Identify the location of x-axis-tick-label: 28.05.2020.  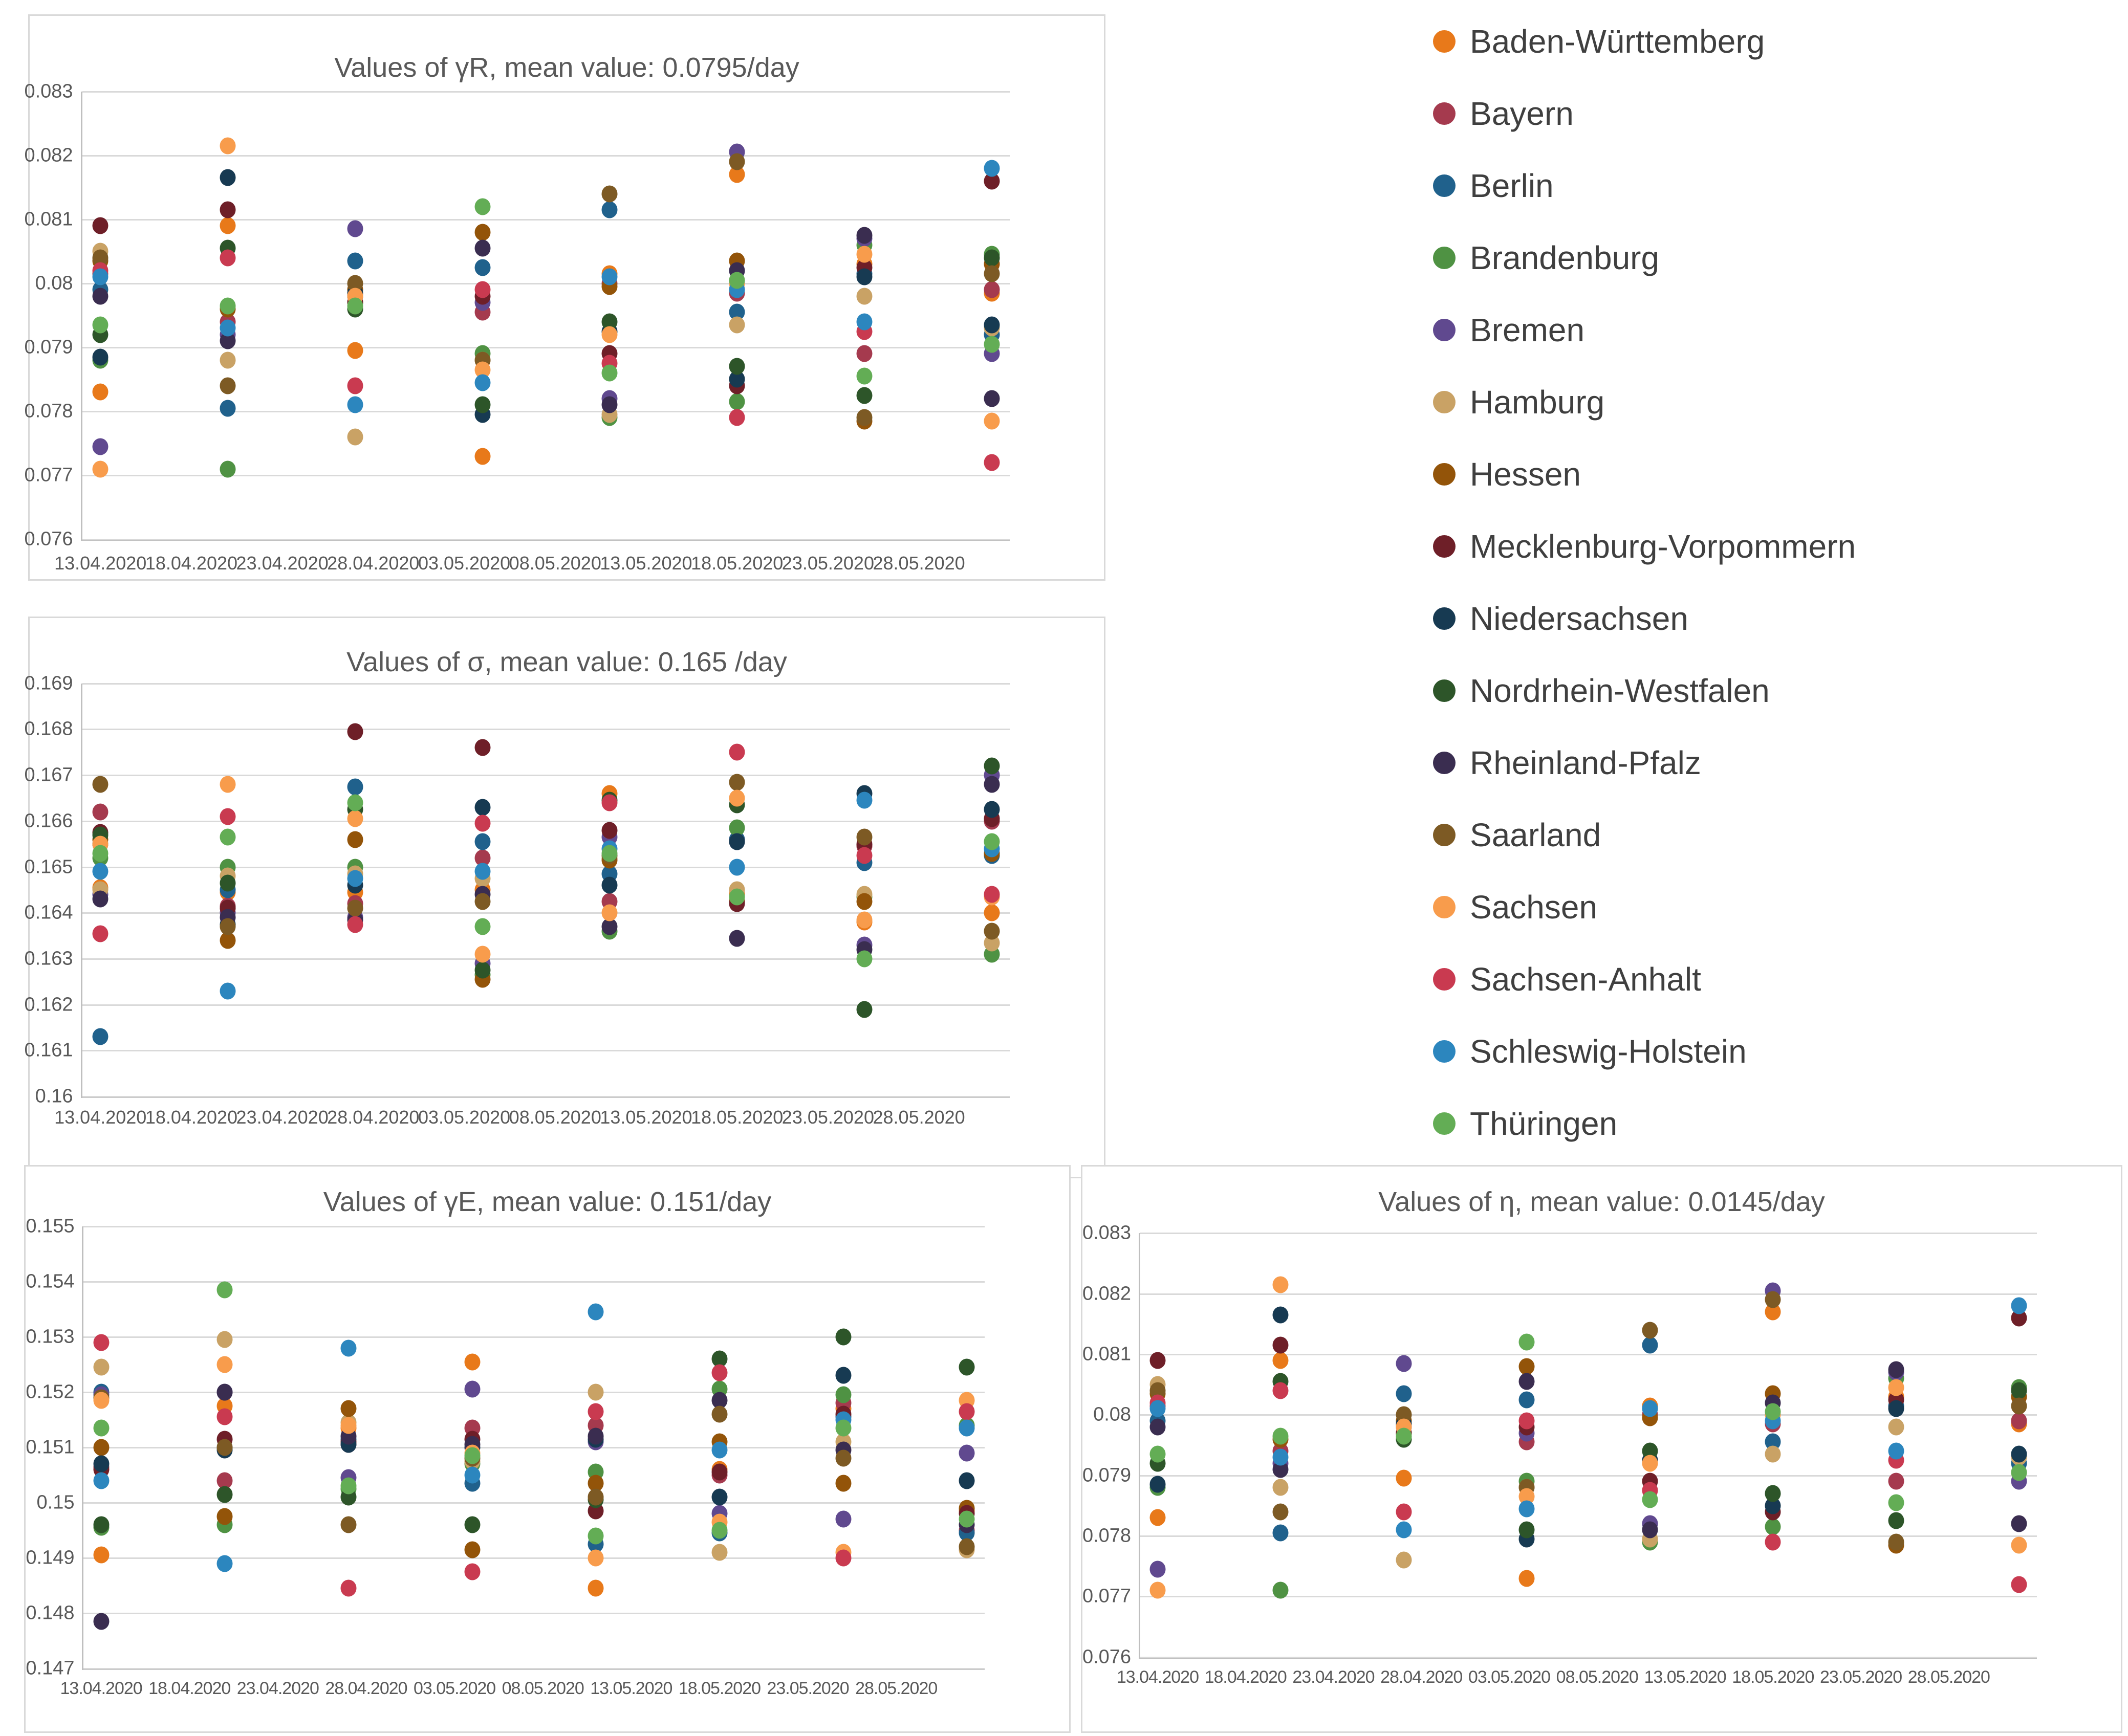
(919, 563).